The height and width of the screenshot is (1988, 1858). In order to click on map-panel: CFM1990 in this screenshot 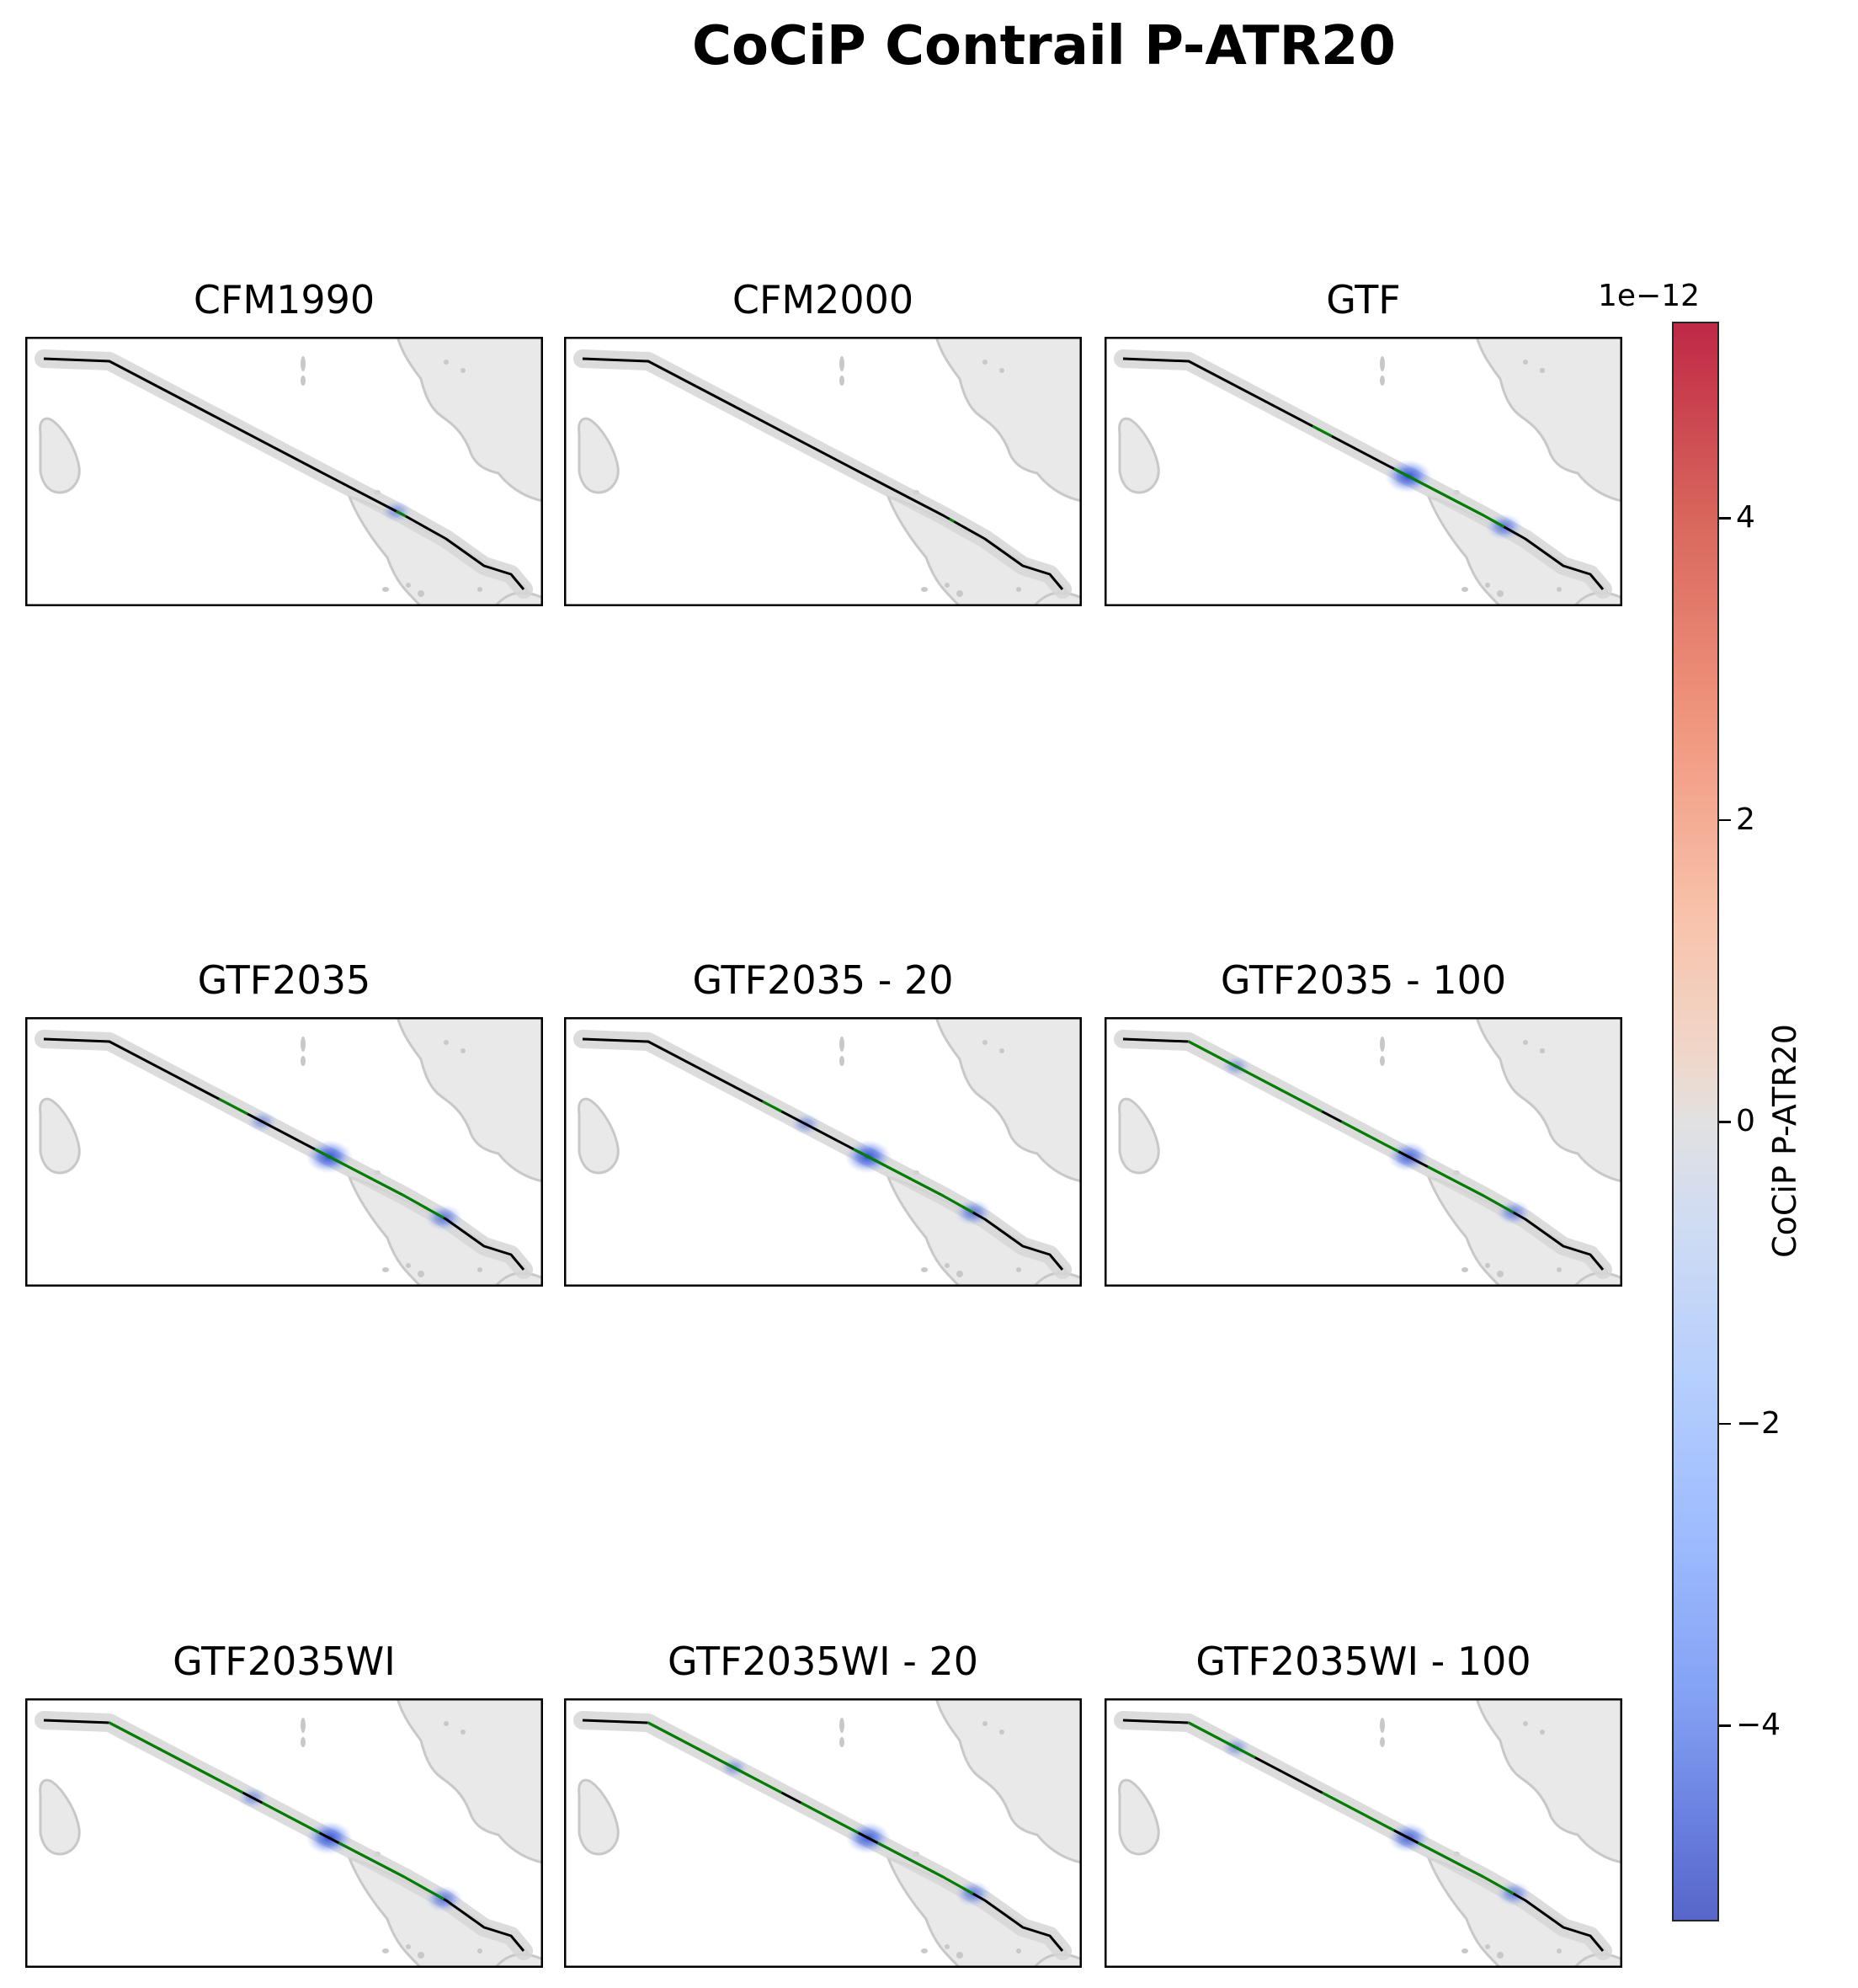, I will do `click(284, 441)`.